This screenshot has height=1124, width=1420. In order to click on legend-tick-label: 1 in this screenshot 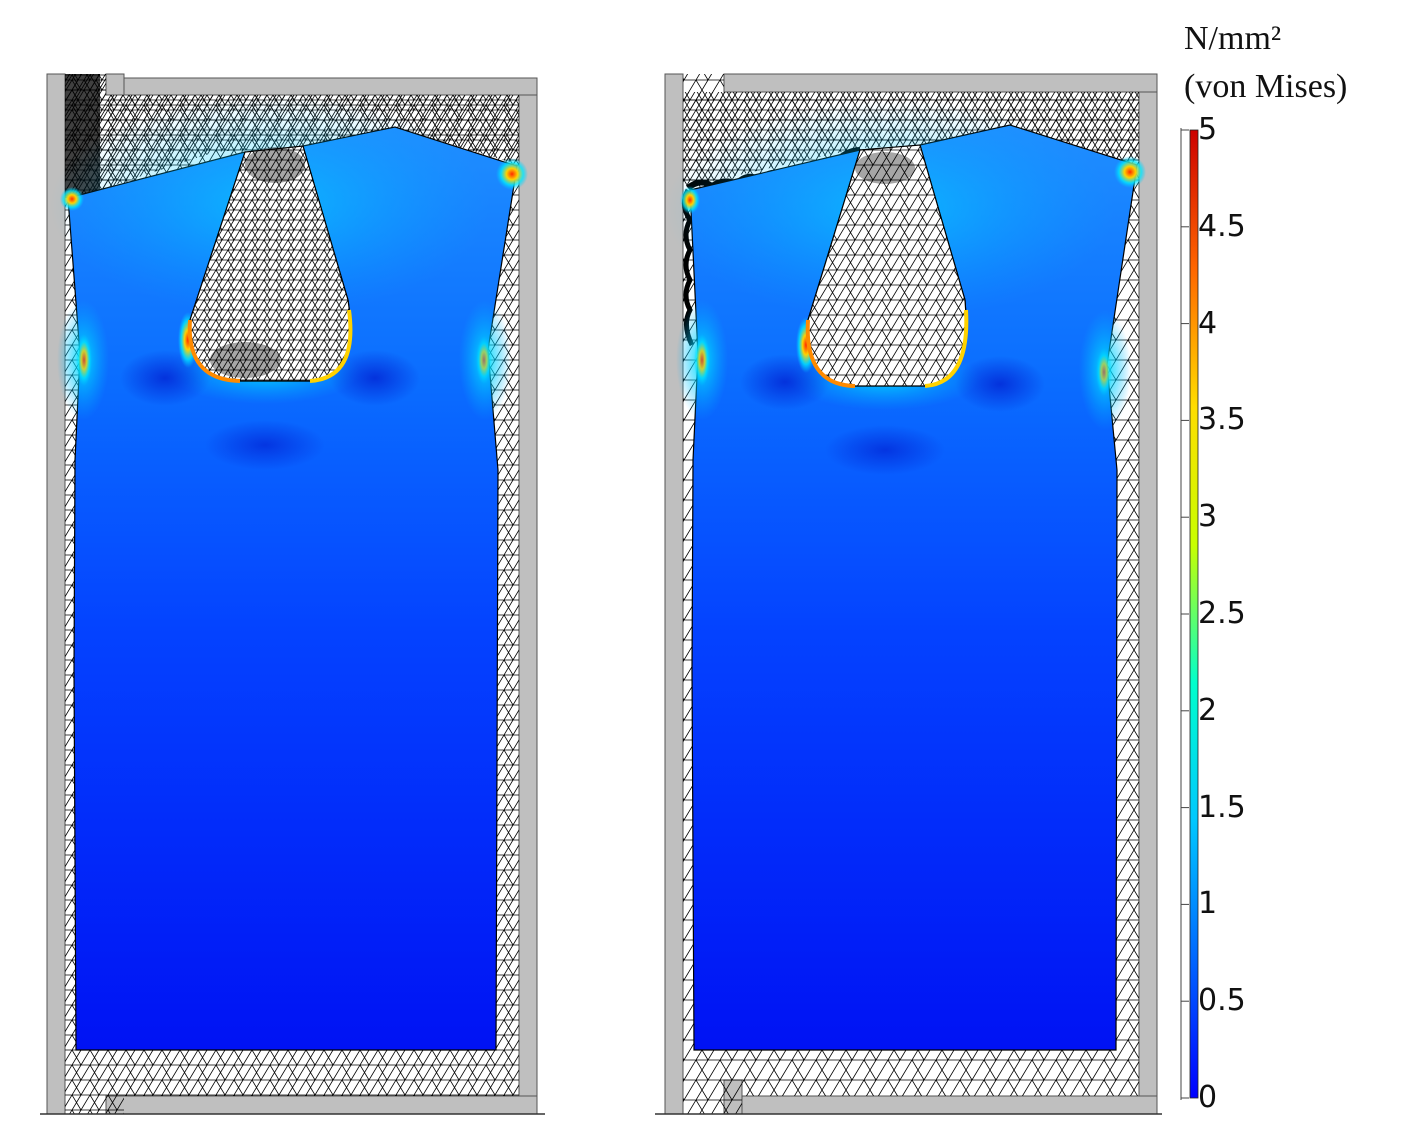, I will do `click(1208, 904)`.